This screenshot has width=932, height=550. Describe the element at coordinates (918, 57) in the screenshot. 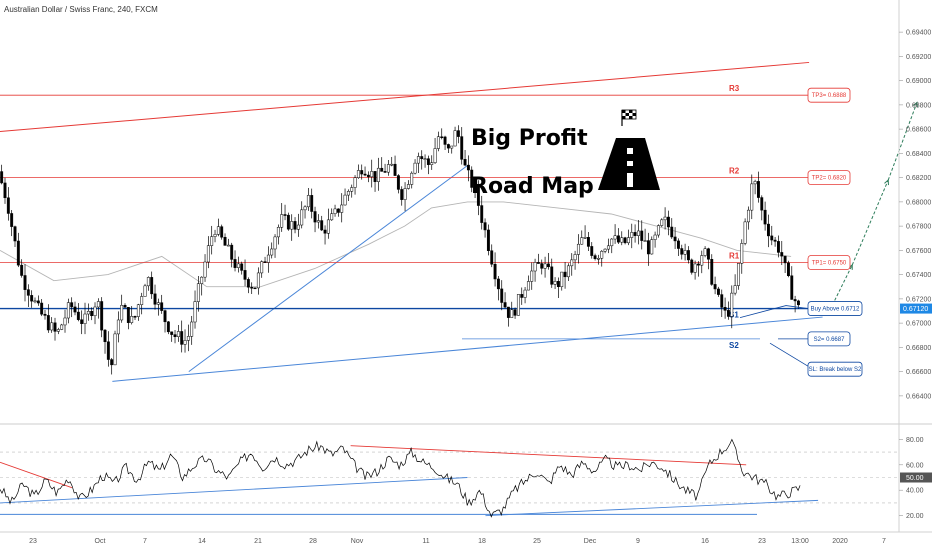

I see `y-tick-label: 0.69200` at that location.